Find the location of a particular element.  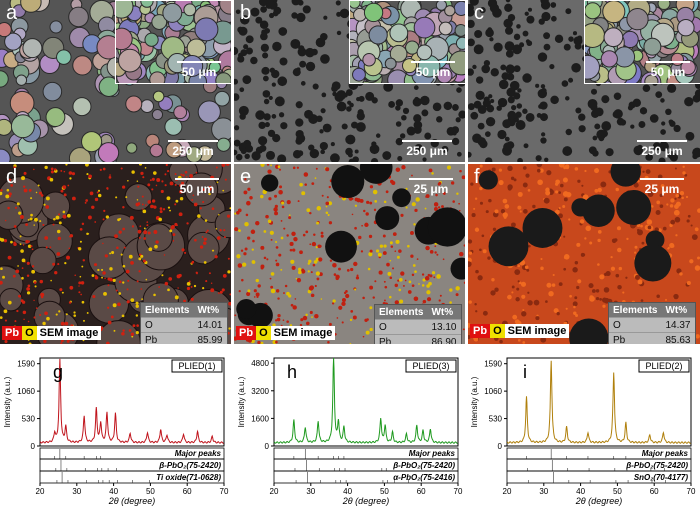

legend-pb: Pb is located at coordinates (480, 331).